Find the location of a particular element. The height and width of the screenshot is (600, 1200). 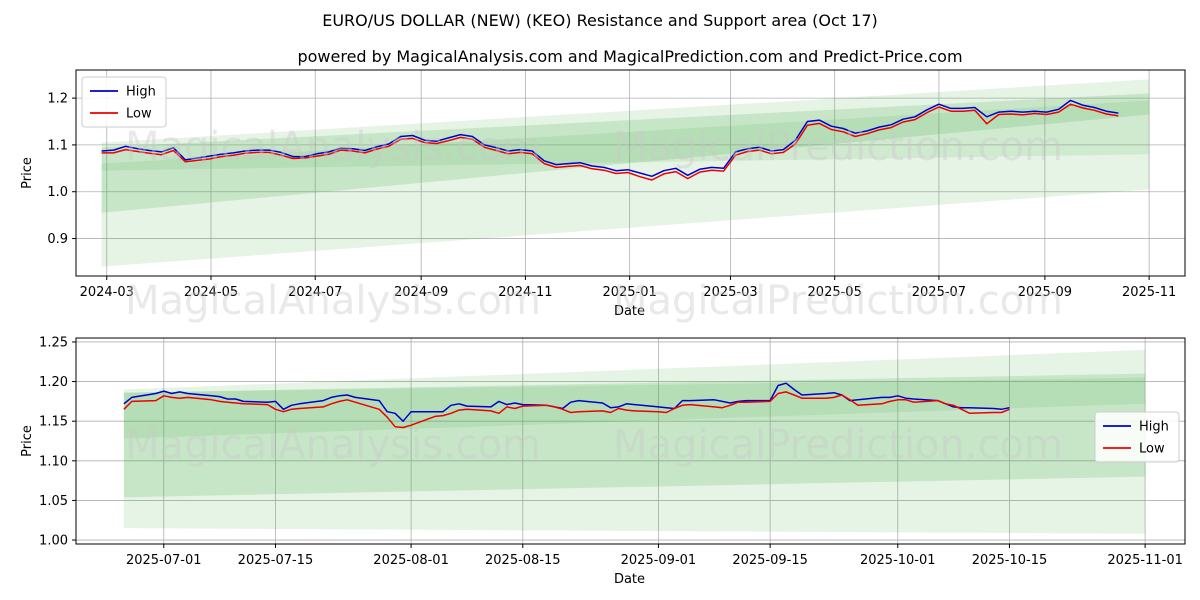

x-tick-label: 2025-11 is located at coordinates (1149, 292).